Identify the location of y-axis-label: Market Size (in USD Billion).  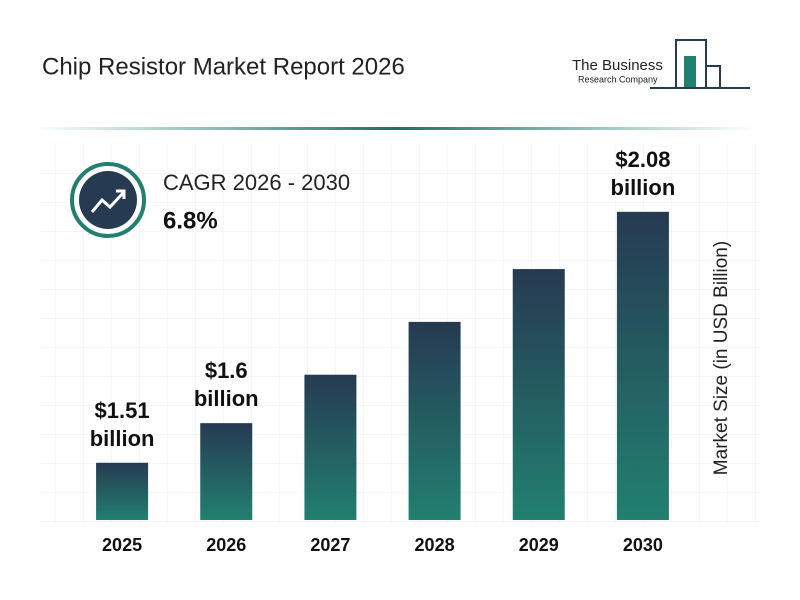
(721, 358).